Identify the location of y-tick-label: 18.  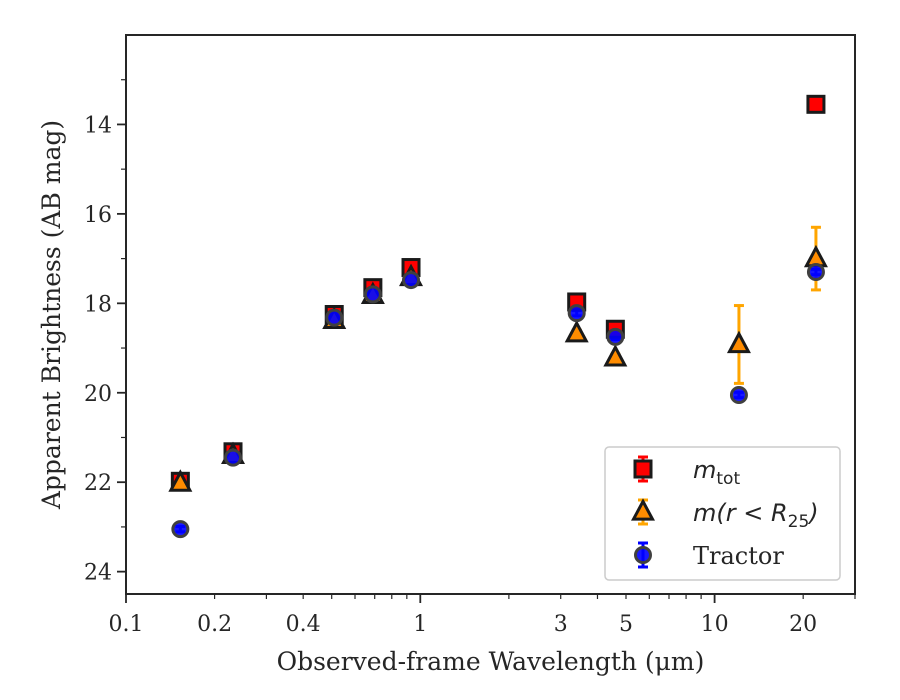
(98, 304).